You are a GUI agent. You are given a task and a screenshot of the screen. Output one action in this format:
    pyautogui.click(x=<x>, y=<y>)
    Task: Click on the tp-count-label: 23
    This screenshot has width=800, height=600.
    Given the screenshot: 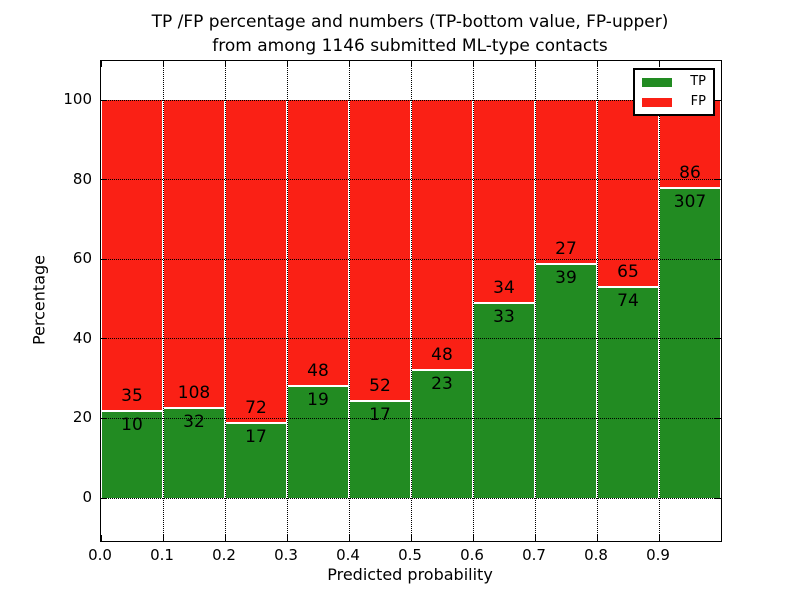 What is the action you would take?
    pyautogui.click(x=442, y=384)
    